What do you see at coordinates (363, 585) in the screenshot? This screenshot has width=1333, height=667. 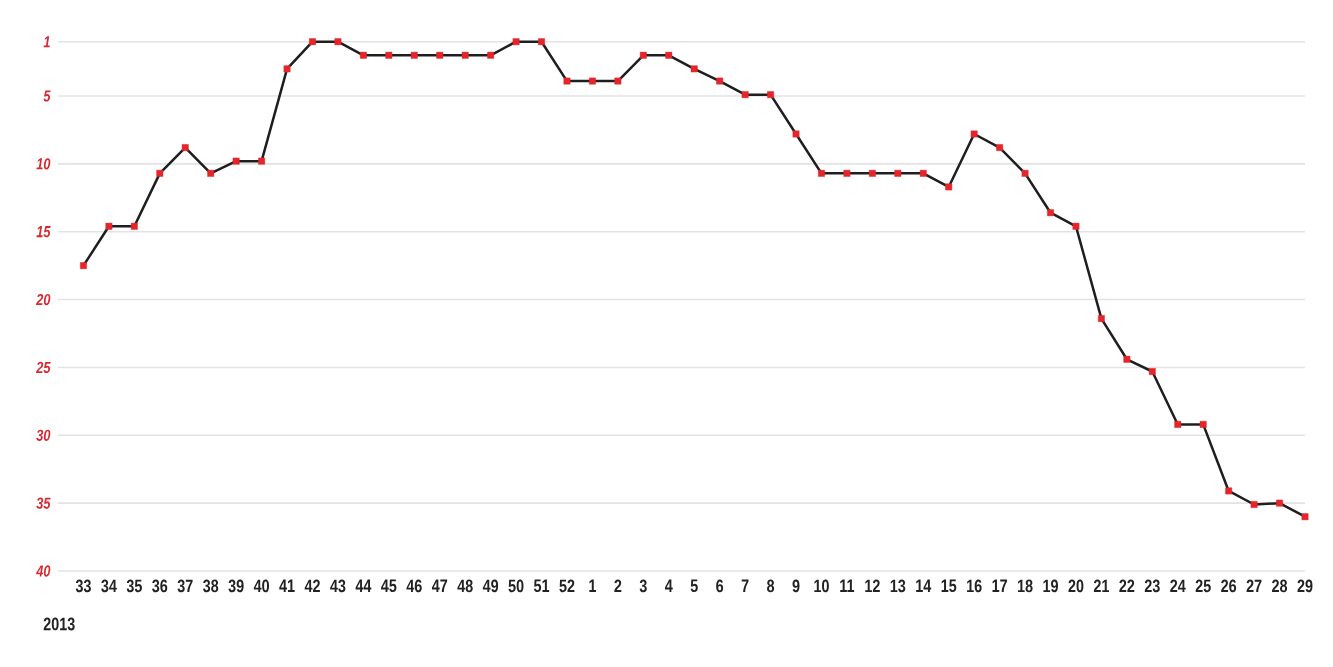 I see `x-tick-label: 44` at bounding box center [363, 585].